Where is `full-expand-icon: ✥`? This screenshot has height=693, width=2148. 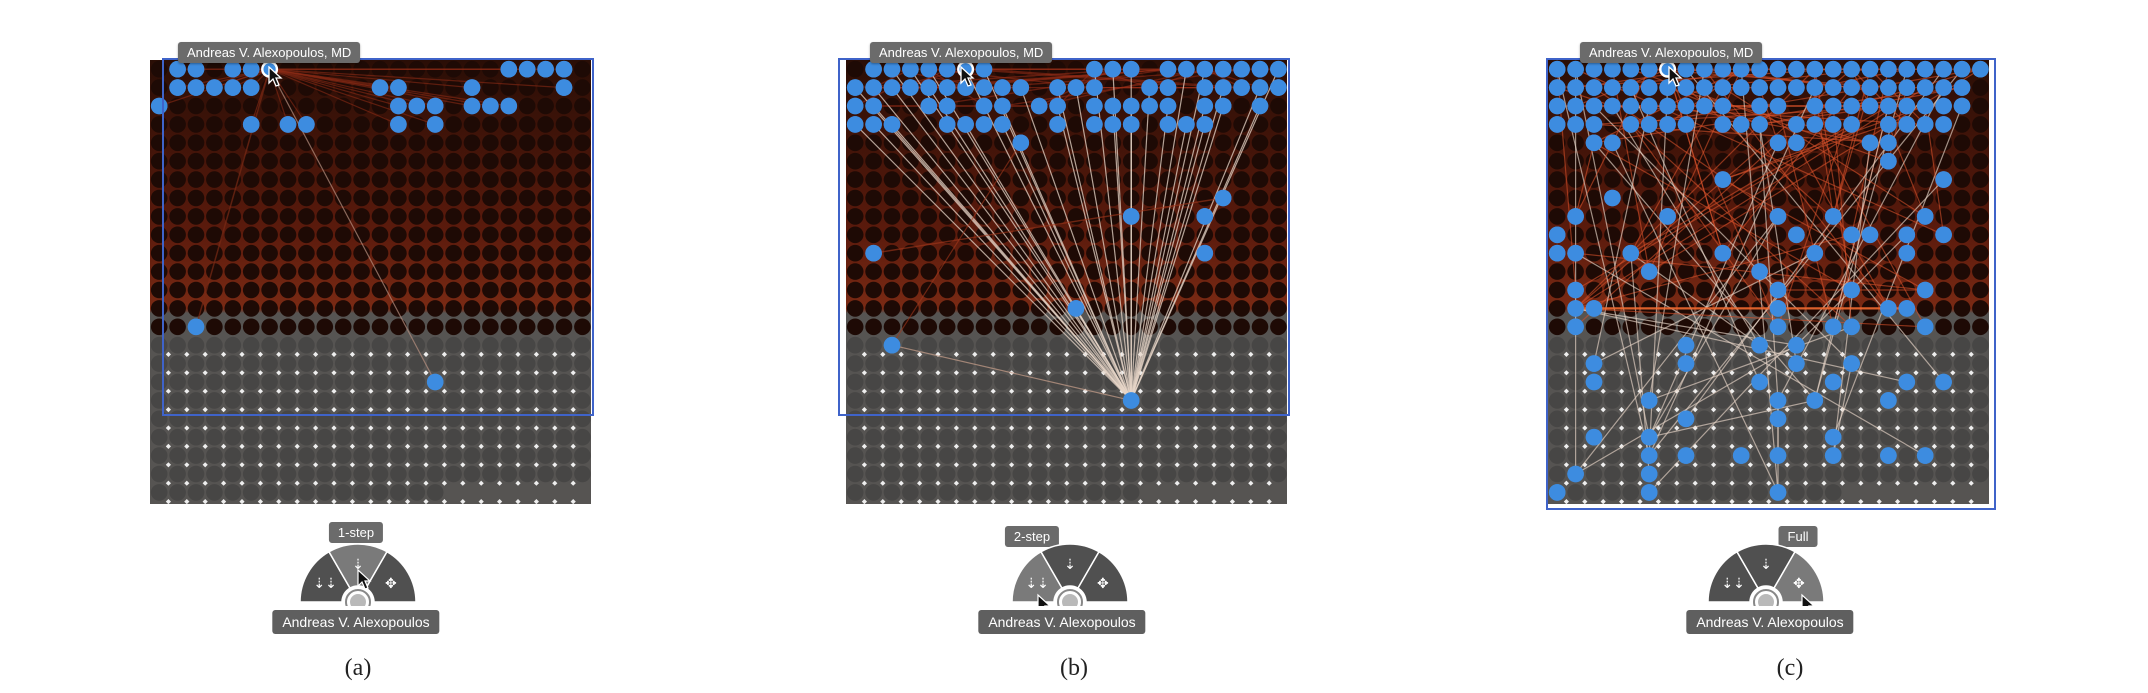
full-expand-icon: ✥ is located at coordinates (1799, 584).